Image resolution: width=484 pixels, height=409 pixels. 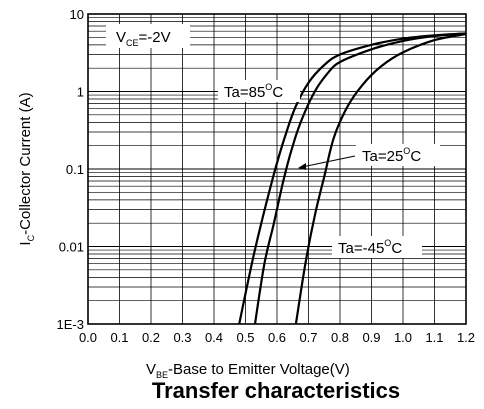 What do you see at coordinates (71, 247) in the screenshot?
I see `y-tick-label: 0.01` at bounding box center [71, 247].